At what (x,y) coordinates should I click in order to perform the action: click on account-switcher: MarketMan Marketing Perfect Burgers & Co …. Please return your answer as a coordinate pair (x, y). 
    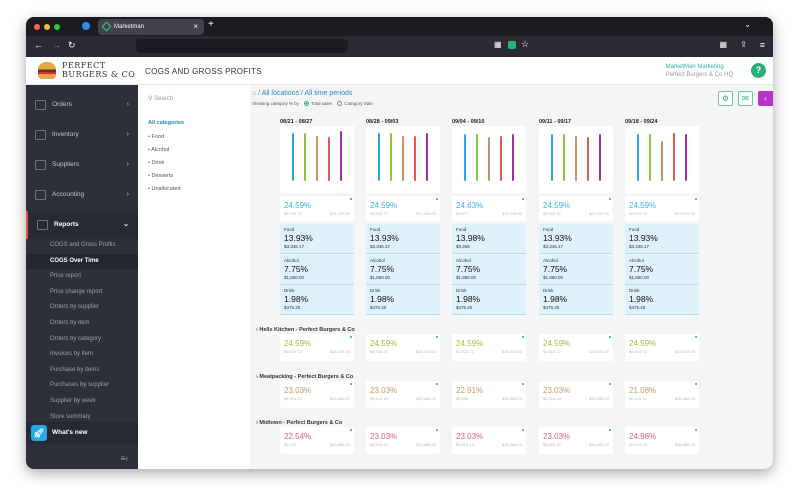
    Looking at the image, I should click on (699, 71).